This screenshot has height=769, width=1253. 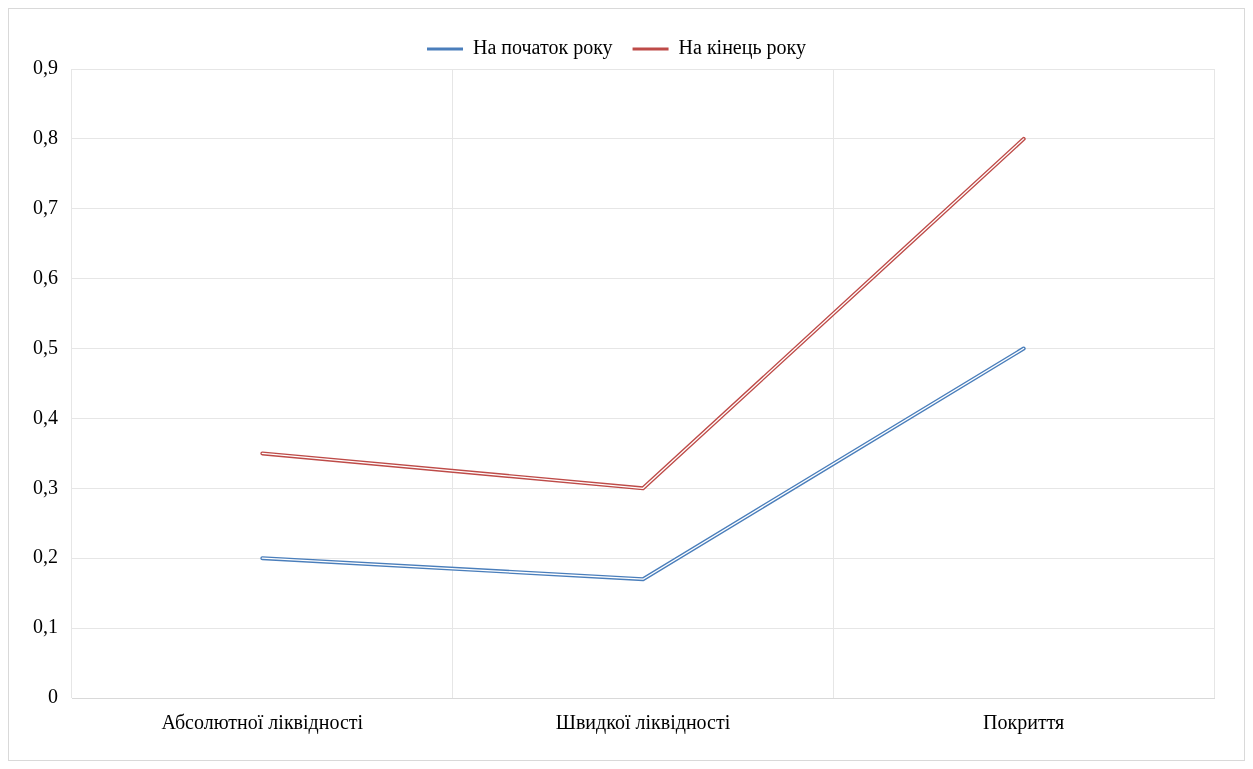 What do you see at coordinates (45, 346) in the screenshot?
I see `y-tick-label: 0,5` at bounding box center [45, 346].